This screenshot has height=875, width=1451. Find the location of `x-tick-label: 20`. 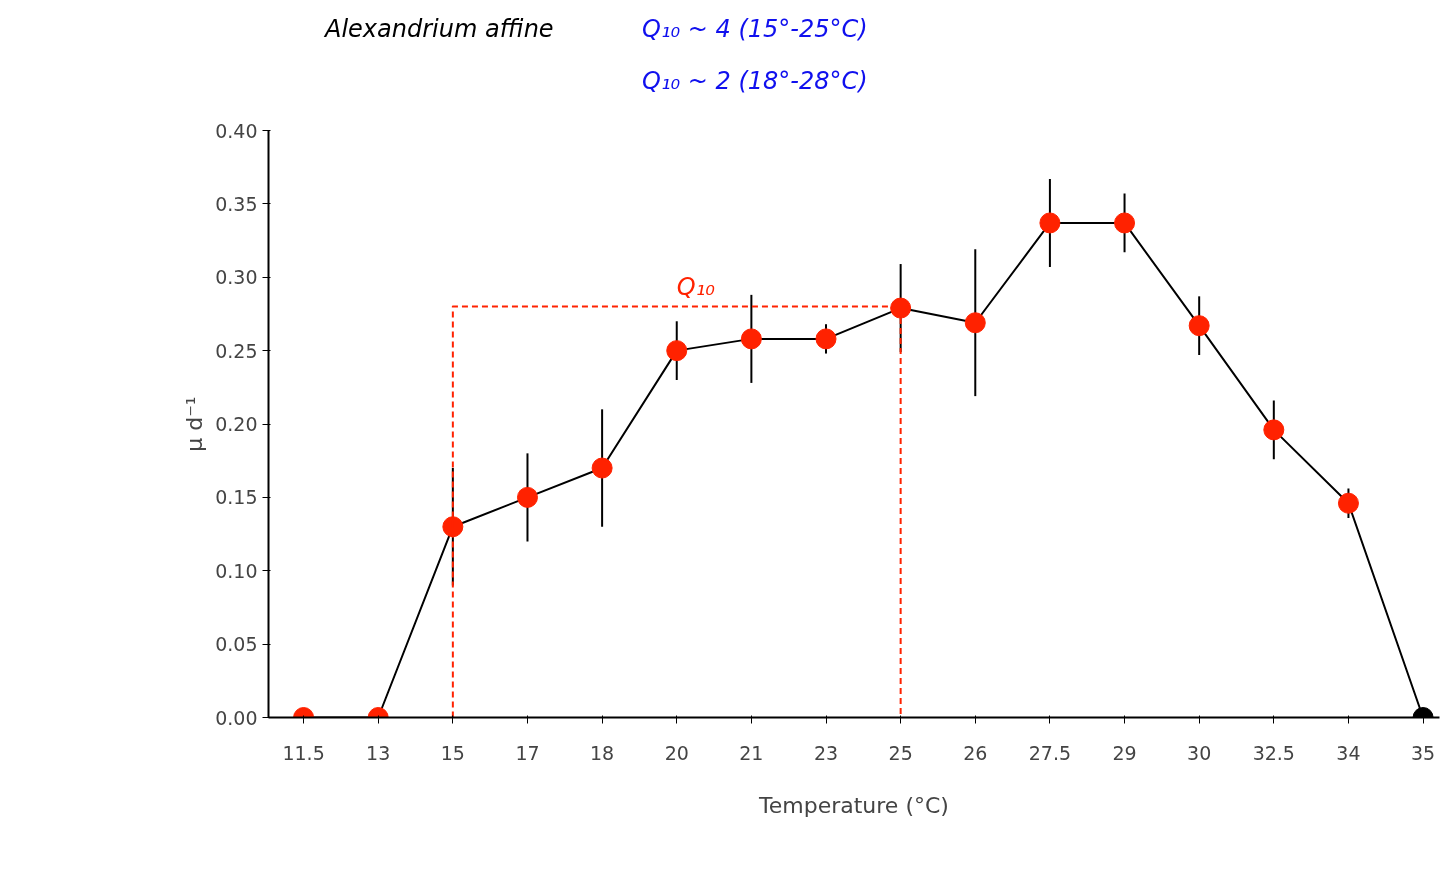

x-tick-label: 20 is located at coordinates (676, 752).